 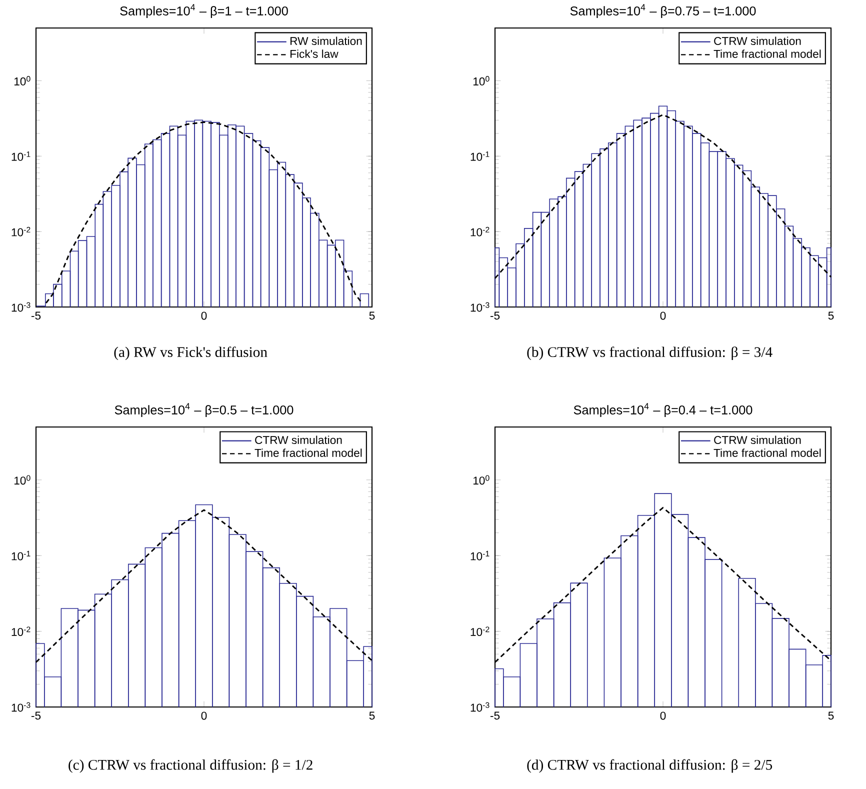 What do you see at coordinates (326, 41) in the screenshot?
I see `legend-label: RW simulation` at bounding box center [326, 41].